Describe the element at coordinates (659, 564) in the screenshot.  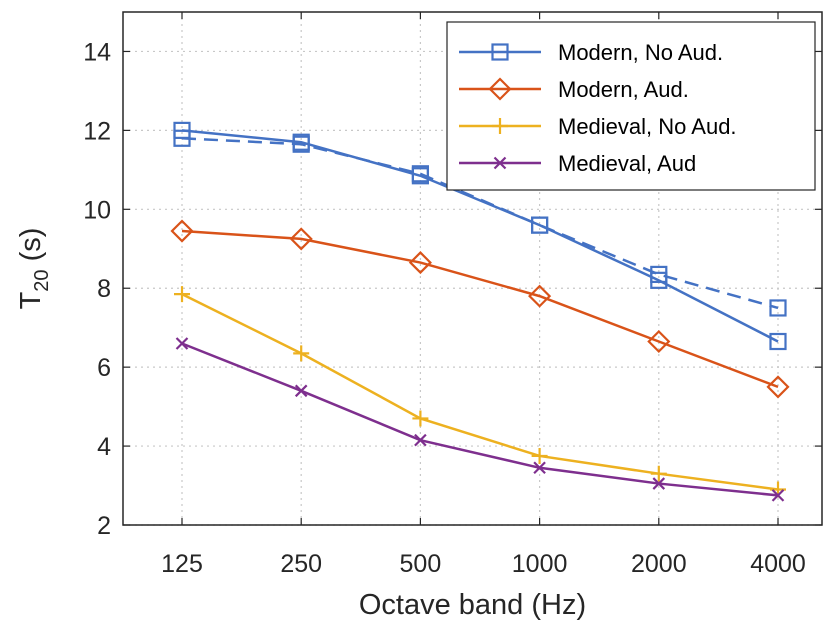
I see `x-tick-label: 2000` at that location.